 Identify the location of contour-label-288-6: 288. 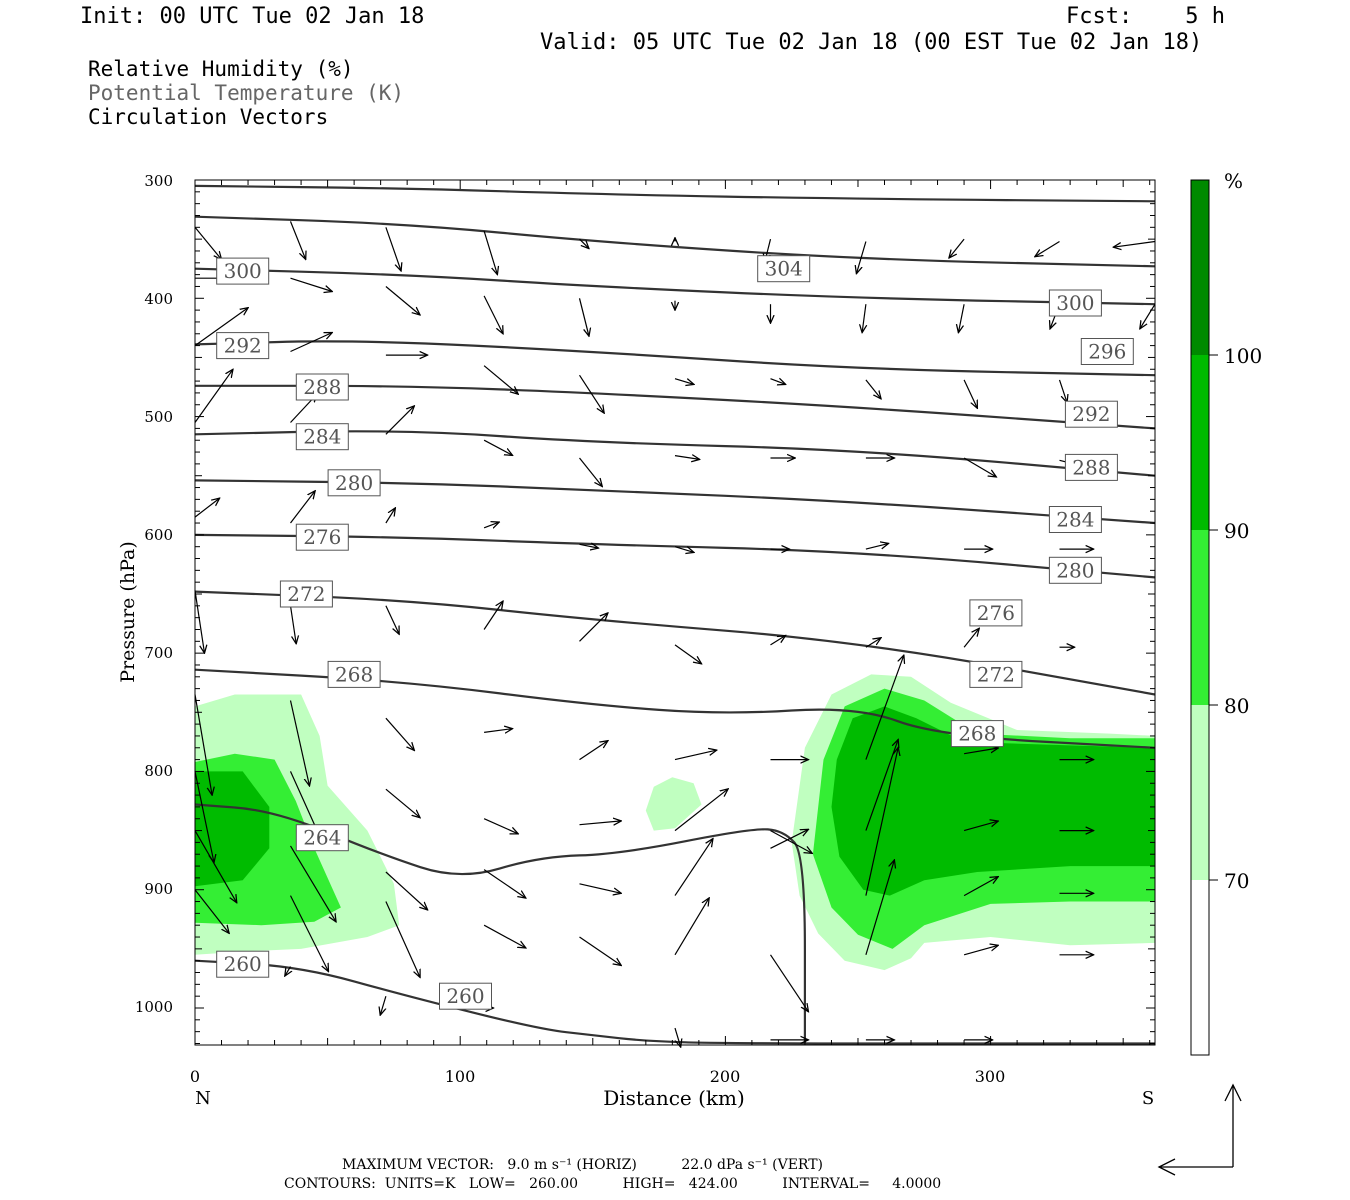
(322, 387).